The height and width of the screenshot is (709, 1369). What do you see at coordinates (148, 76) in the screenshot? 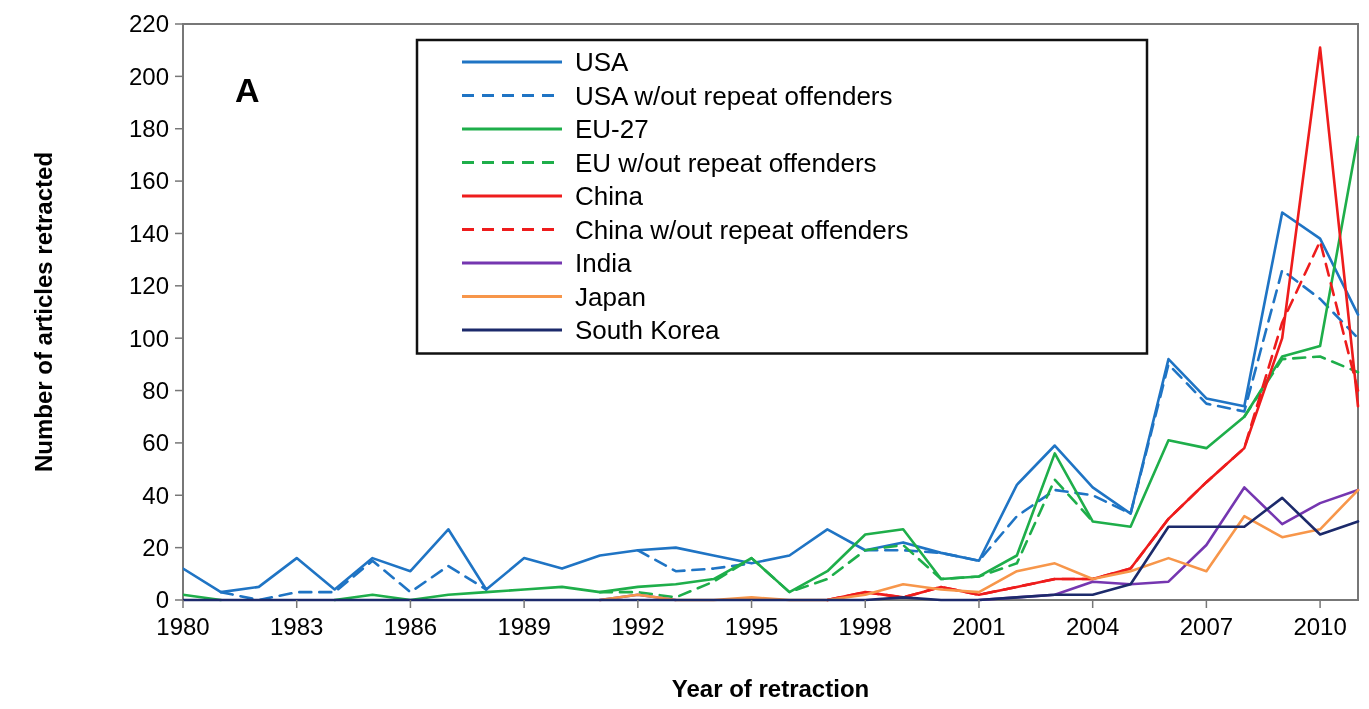
I see `y-tick-label: 200` at bounding box center [148, 76].